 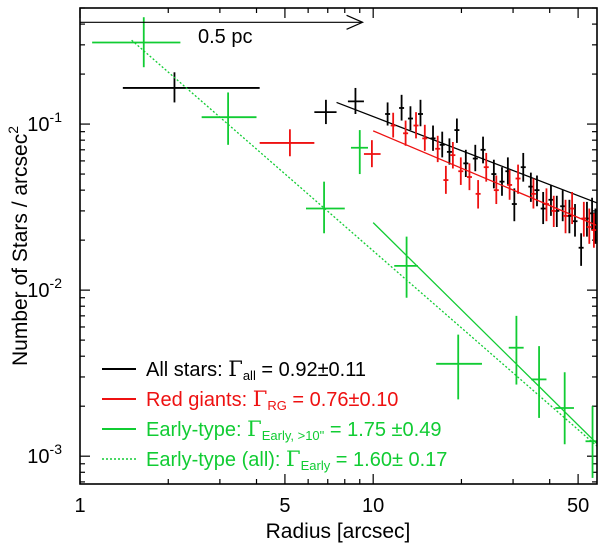 I want to click on legend-entry: Early-type: ΓEarly, >10" = 1.75 ±0.49, so click(x=293, y=430).